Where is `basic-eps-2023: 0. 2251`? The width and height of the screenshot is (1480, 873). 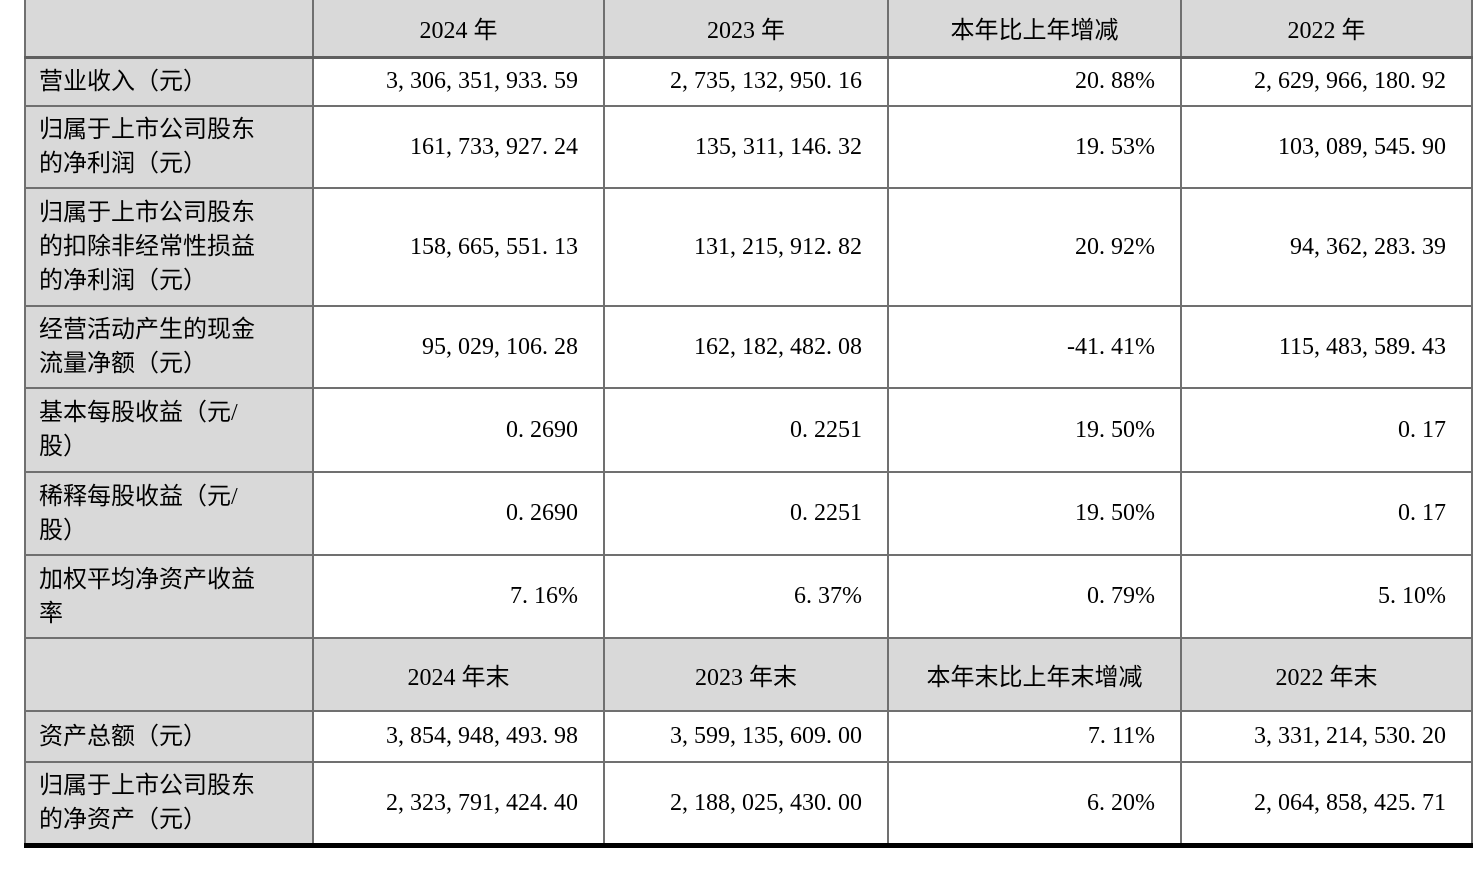
basic-eps-2023: 0. 2251 is located at coordinates (746, 430).